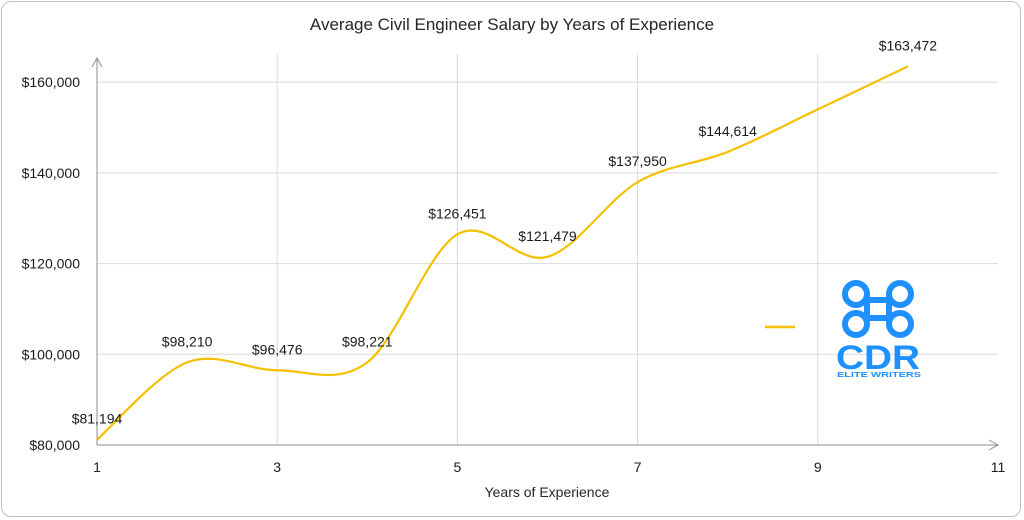  I want to click on x-tick-label: 3, so click(277, 467).